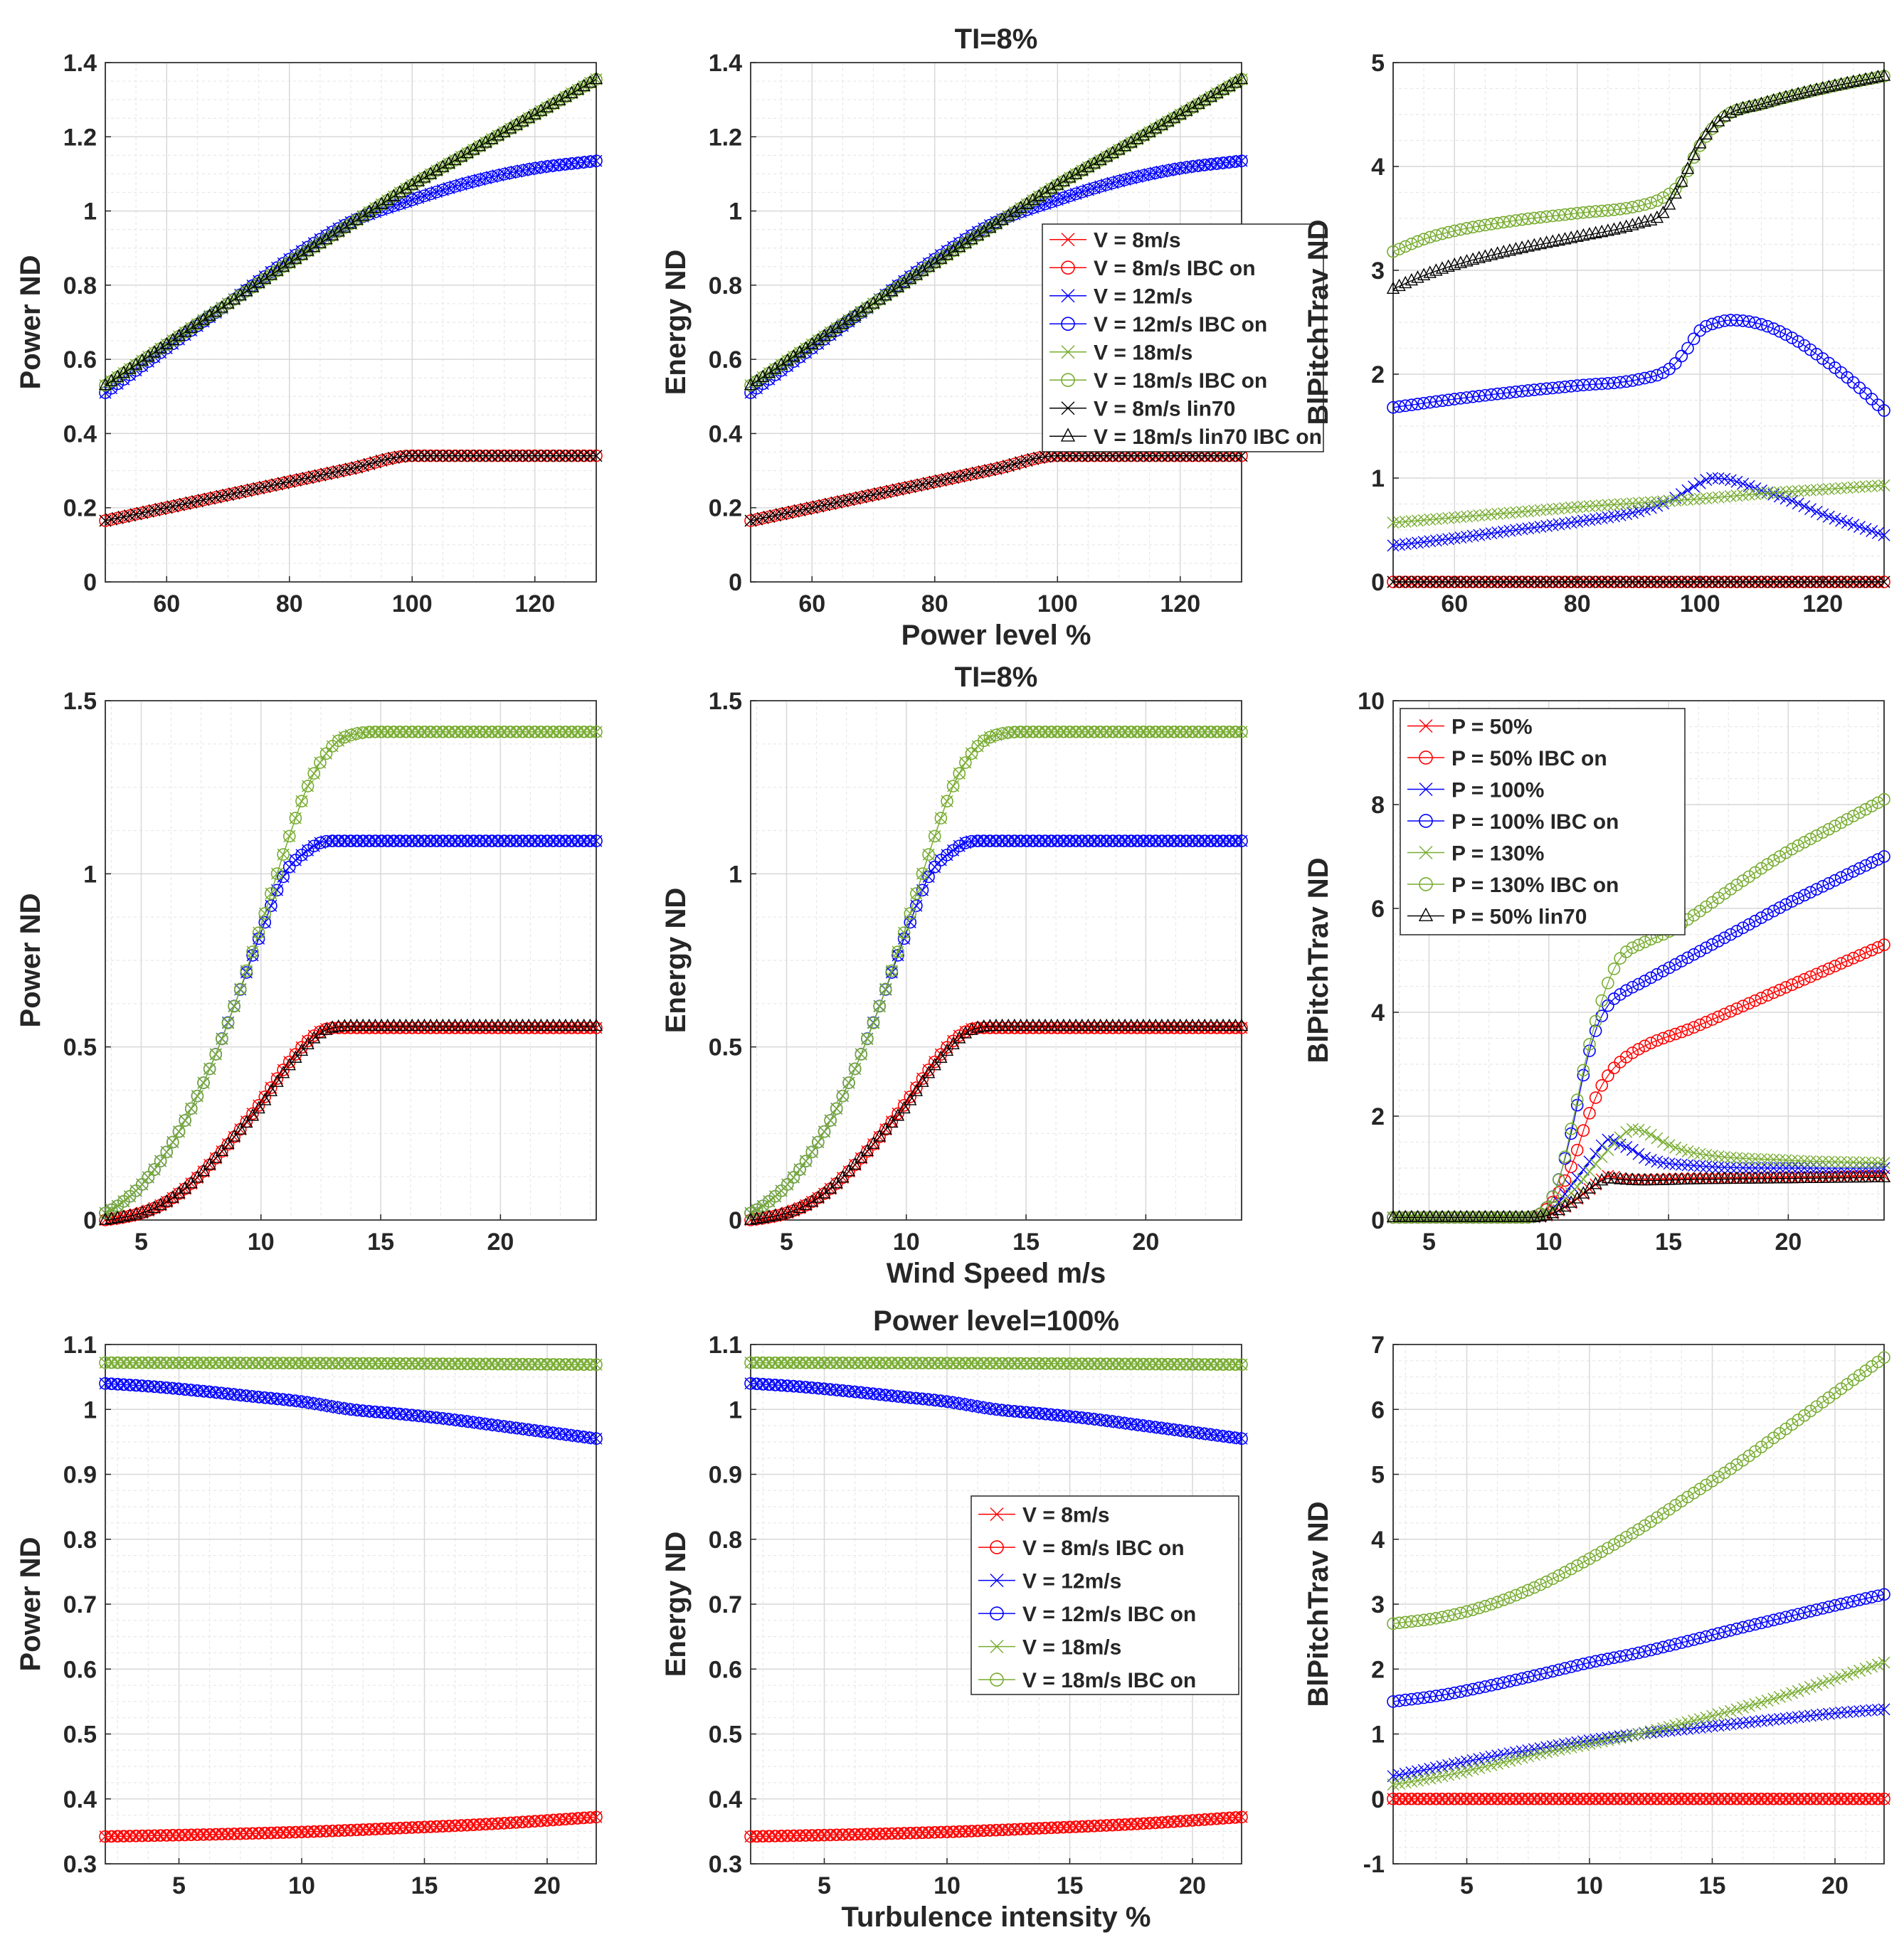  What do you see at coordinates (1378, 909) in the screenshot?
I see `y-tick-label: 6` at bounding box center [1378, 909].